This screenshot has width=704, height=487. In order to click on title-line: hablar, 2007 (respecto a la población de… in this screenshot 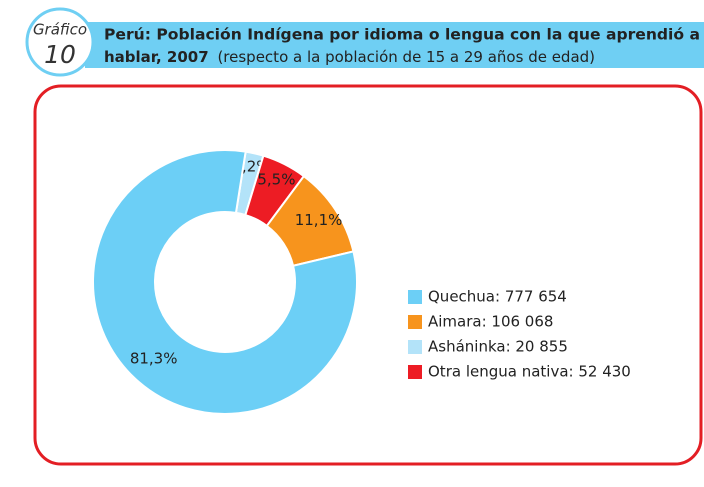, I will do `click(349, 57)`.